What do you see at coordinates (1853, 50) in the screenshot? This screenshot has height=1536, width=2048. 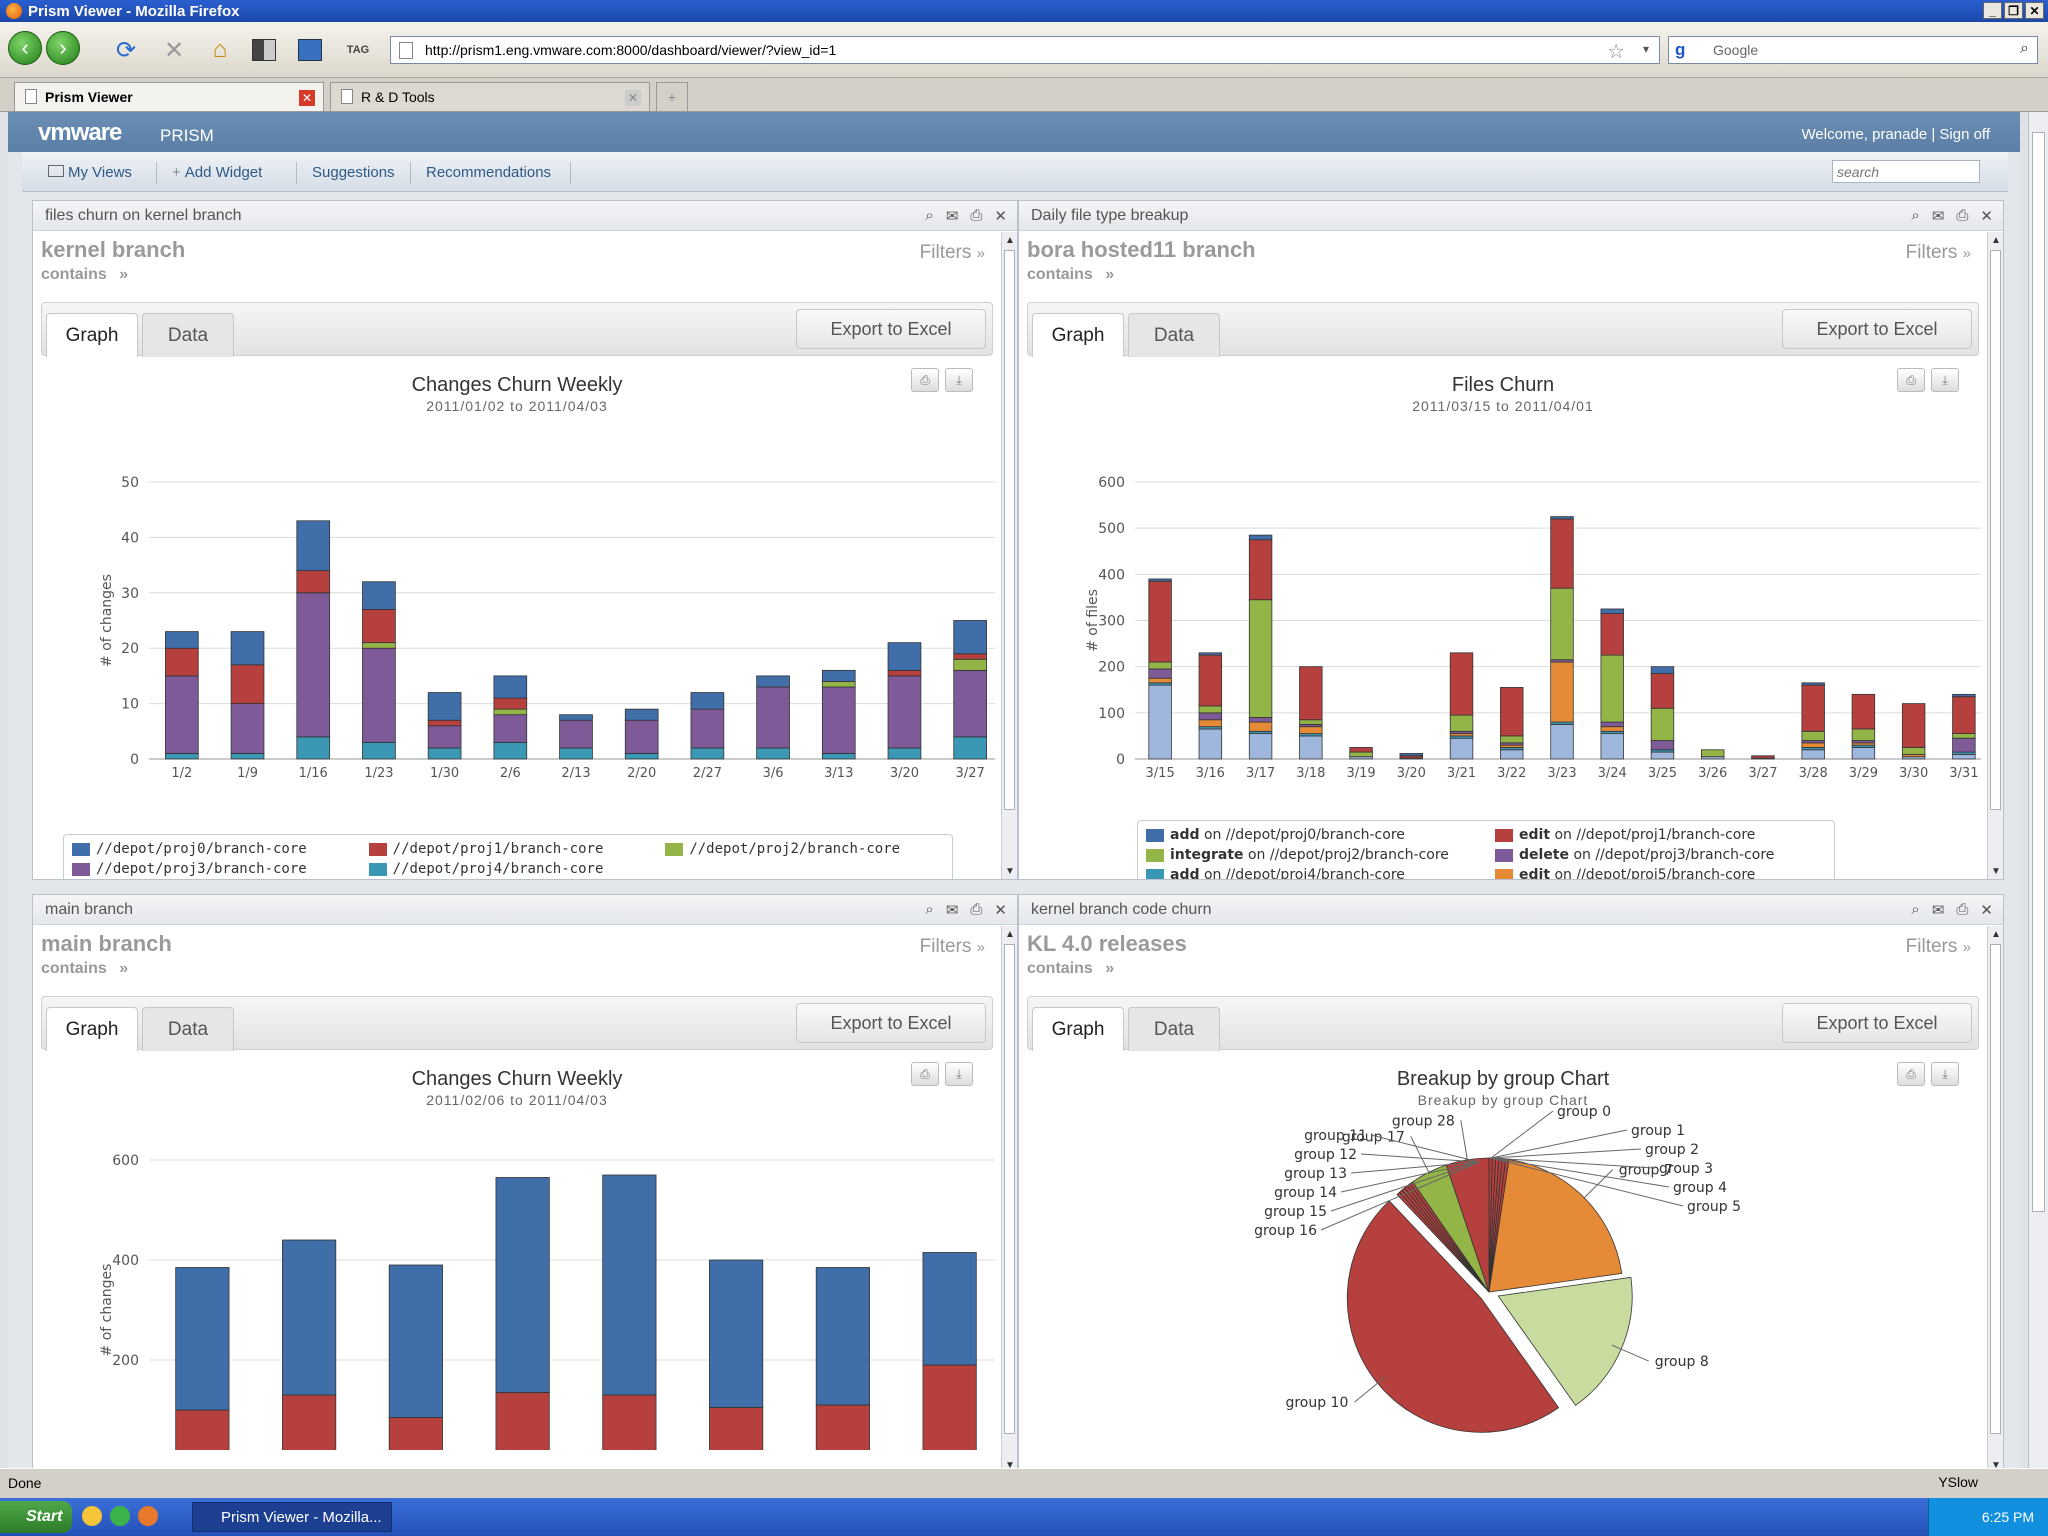 I see `web-search-box: g Google ⌕` at bounding box center [1853, 50].